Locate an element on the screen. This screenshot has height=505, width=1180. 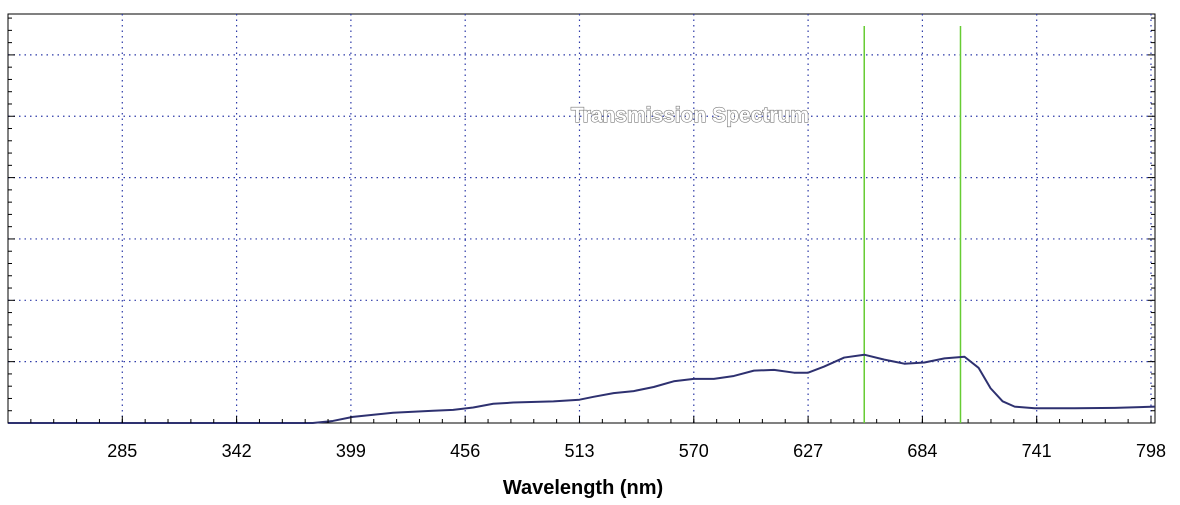
x-axis-label: Wavelength (nm) is located at coordinates (583, 488).